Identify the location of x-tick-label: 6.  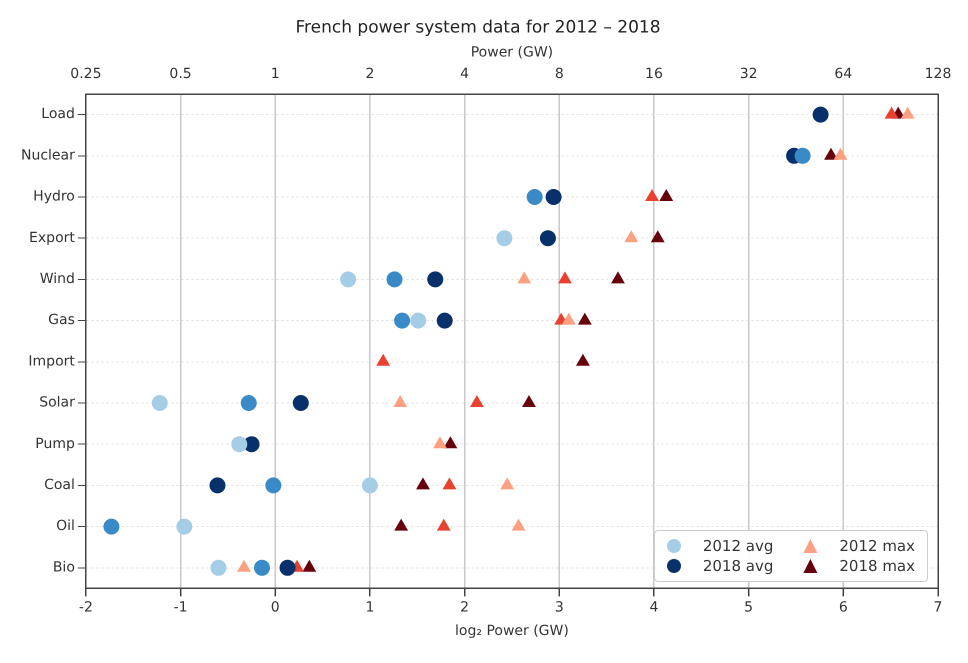
(843, 607).